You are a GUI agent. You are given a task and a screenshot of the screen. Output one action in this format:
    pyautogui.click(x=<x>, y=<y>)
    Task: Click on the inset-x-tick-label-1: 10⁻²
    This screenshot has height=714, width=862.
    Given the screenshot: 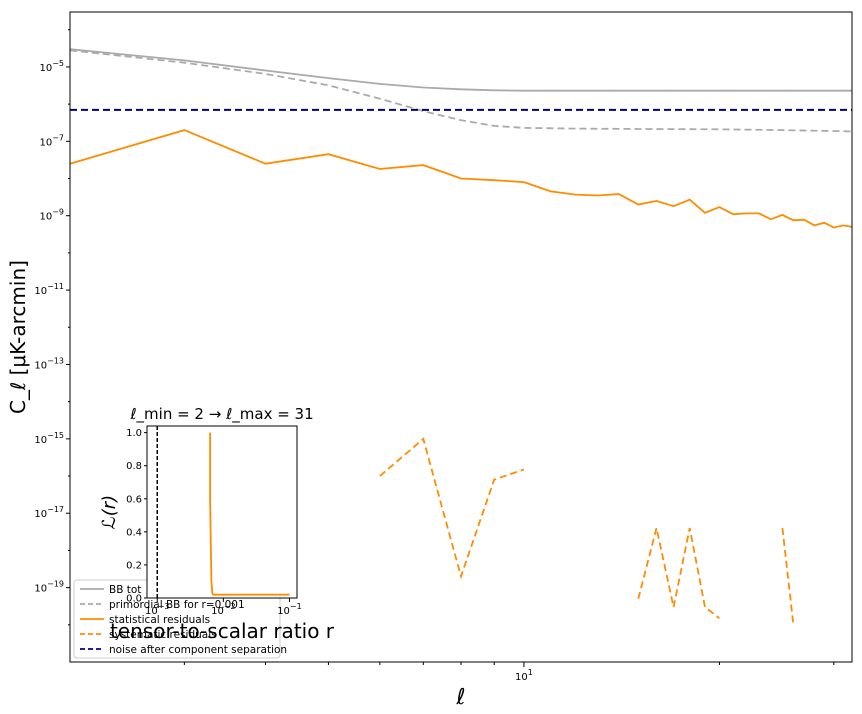 What is the action you would take?
    pyautogui.click(x=223, y=609)
    